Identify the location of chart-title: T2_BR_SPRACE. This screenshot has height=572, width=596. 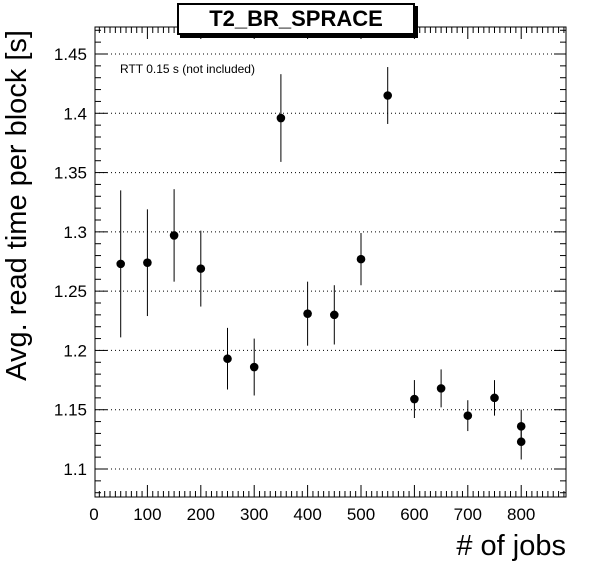
(296, 19).